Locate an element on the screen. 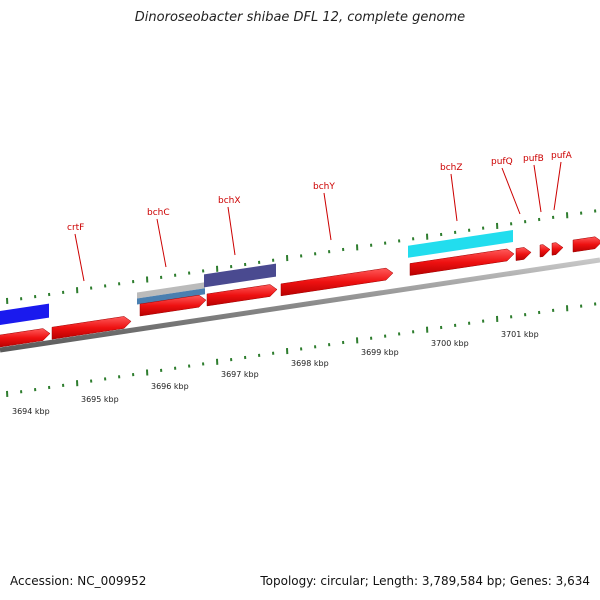 The height and width of the screenshot is (600, 600). kbp-label-3694: 3694 kbp is located at coordinates (31, 411).